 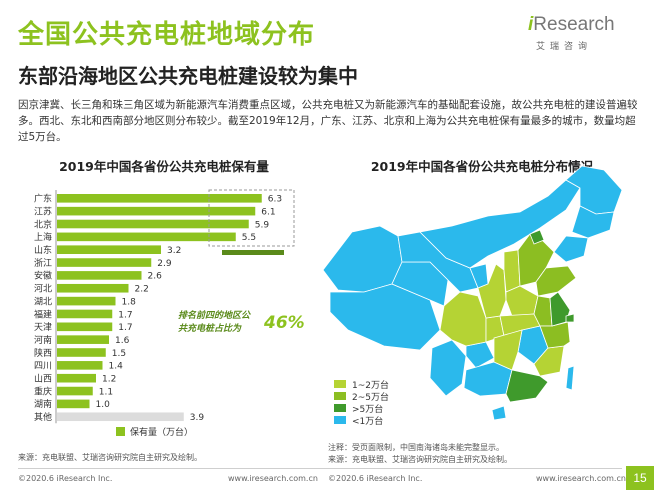 What do you see at coordinates (116, 367) in the screenshot?
I see `data-label: 1.4` at bounding box center [116, 367].